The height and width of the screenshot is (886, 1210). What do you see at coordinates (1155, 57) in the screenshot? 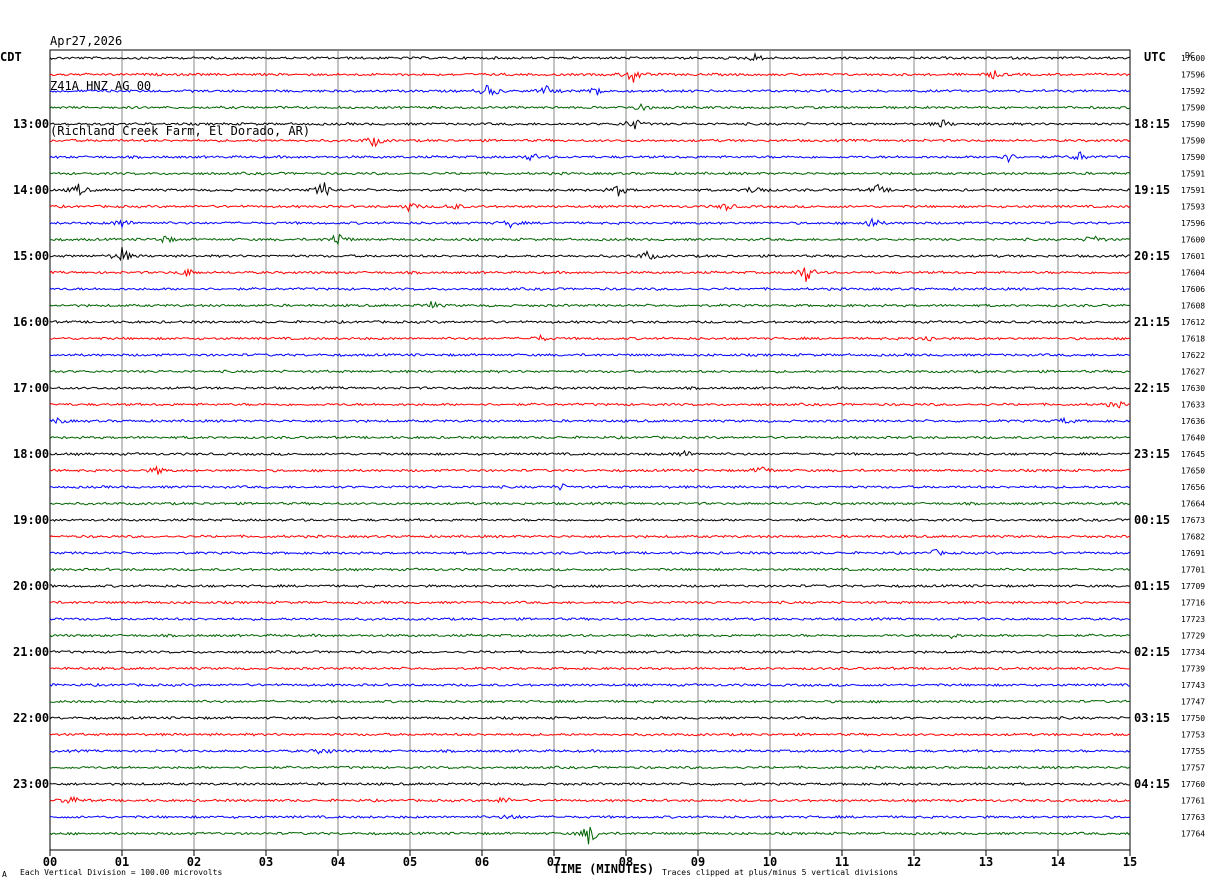
I see `right-tz-label: UTC` at bounding box center [1155, 57].